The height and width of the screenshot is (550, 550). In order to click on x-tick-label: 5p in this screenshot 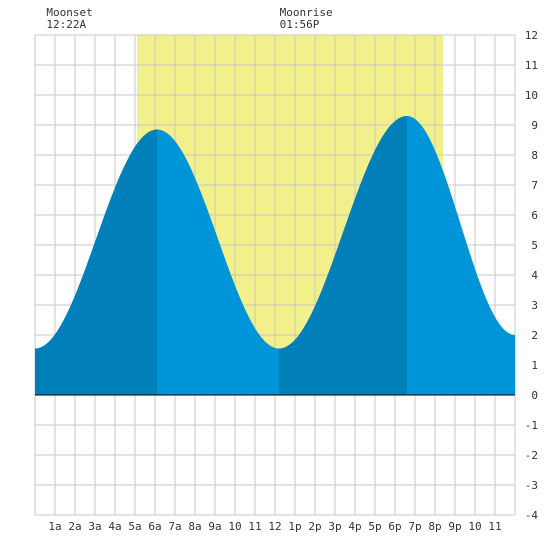, I will do `click(374, 526)`.